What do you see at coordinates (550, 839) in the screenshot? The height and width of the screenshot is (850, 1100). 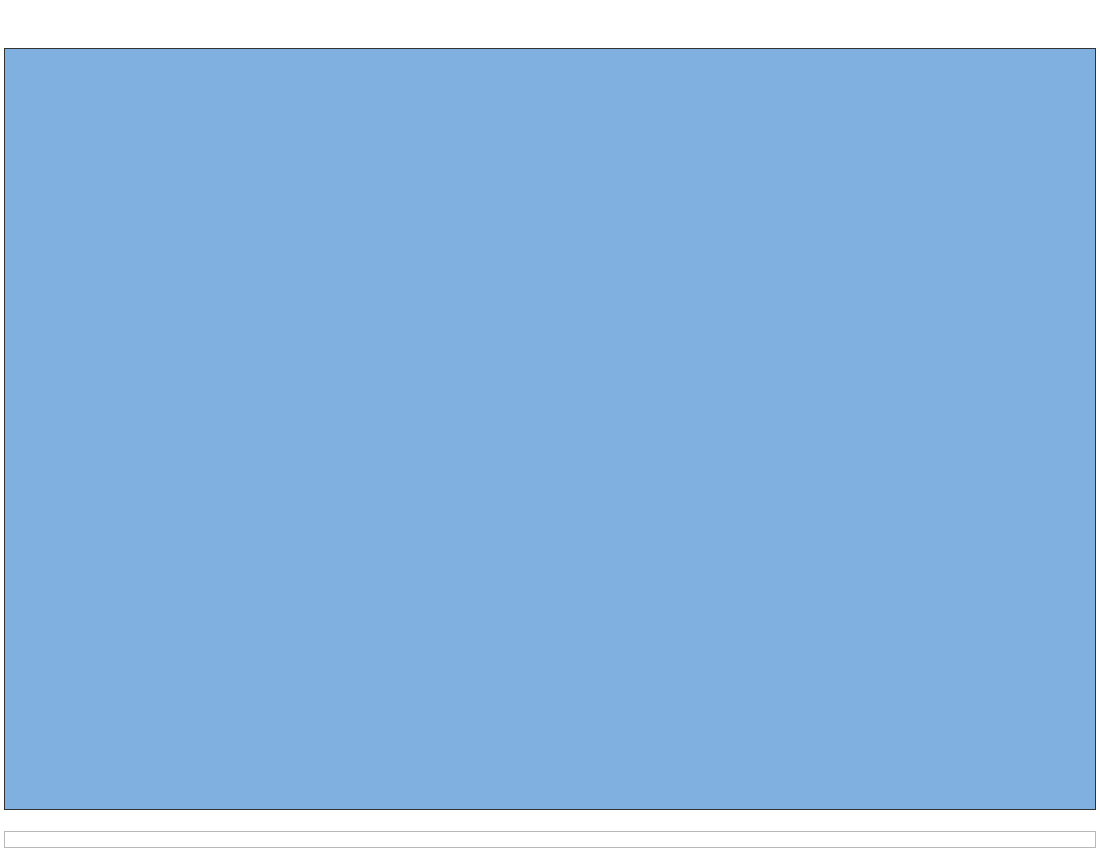 I see `color-scale-strip` at bounding box center [550, 839].